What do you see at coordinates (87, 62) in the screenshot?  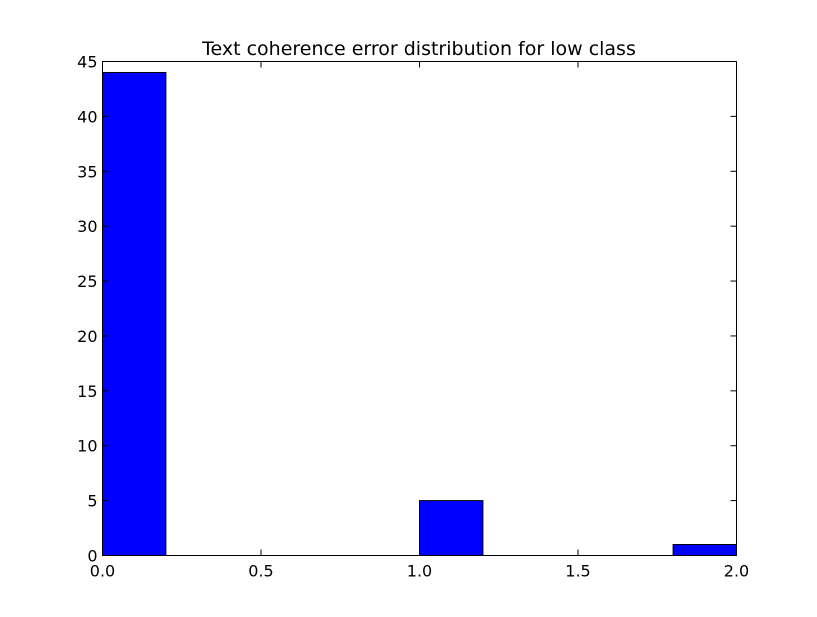 I see `y-tick-label: 45` at bounding box center [87, 62].